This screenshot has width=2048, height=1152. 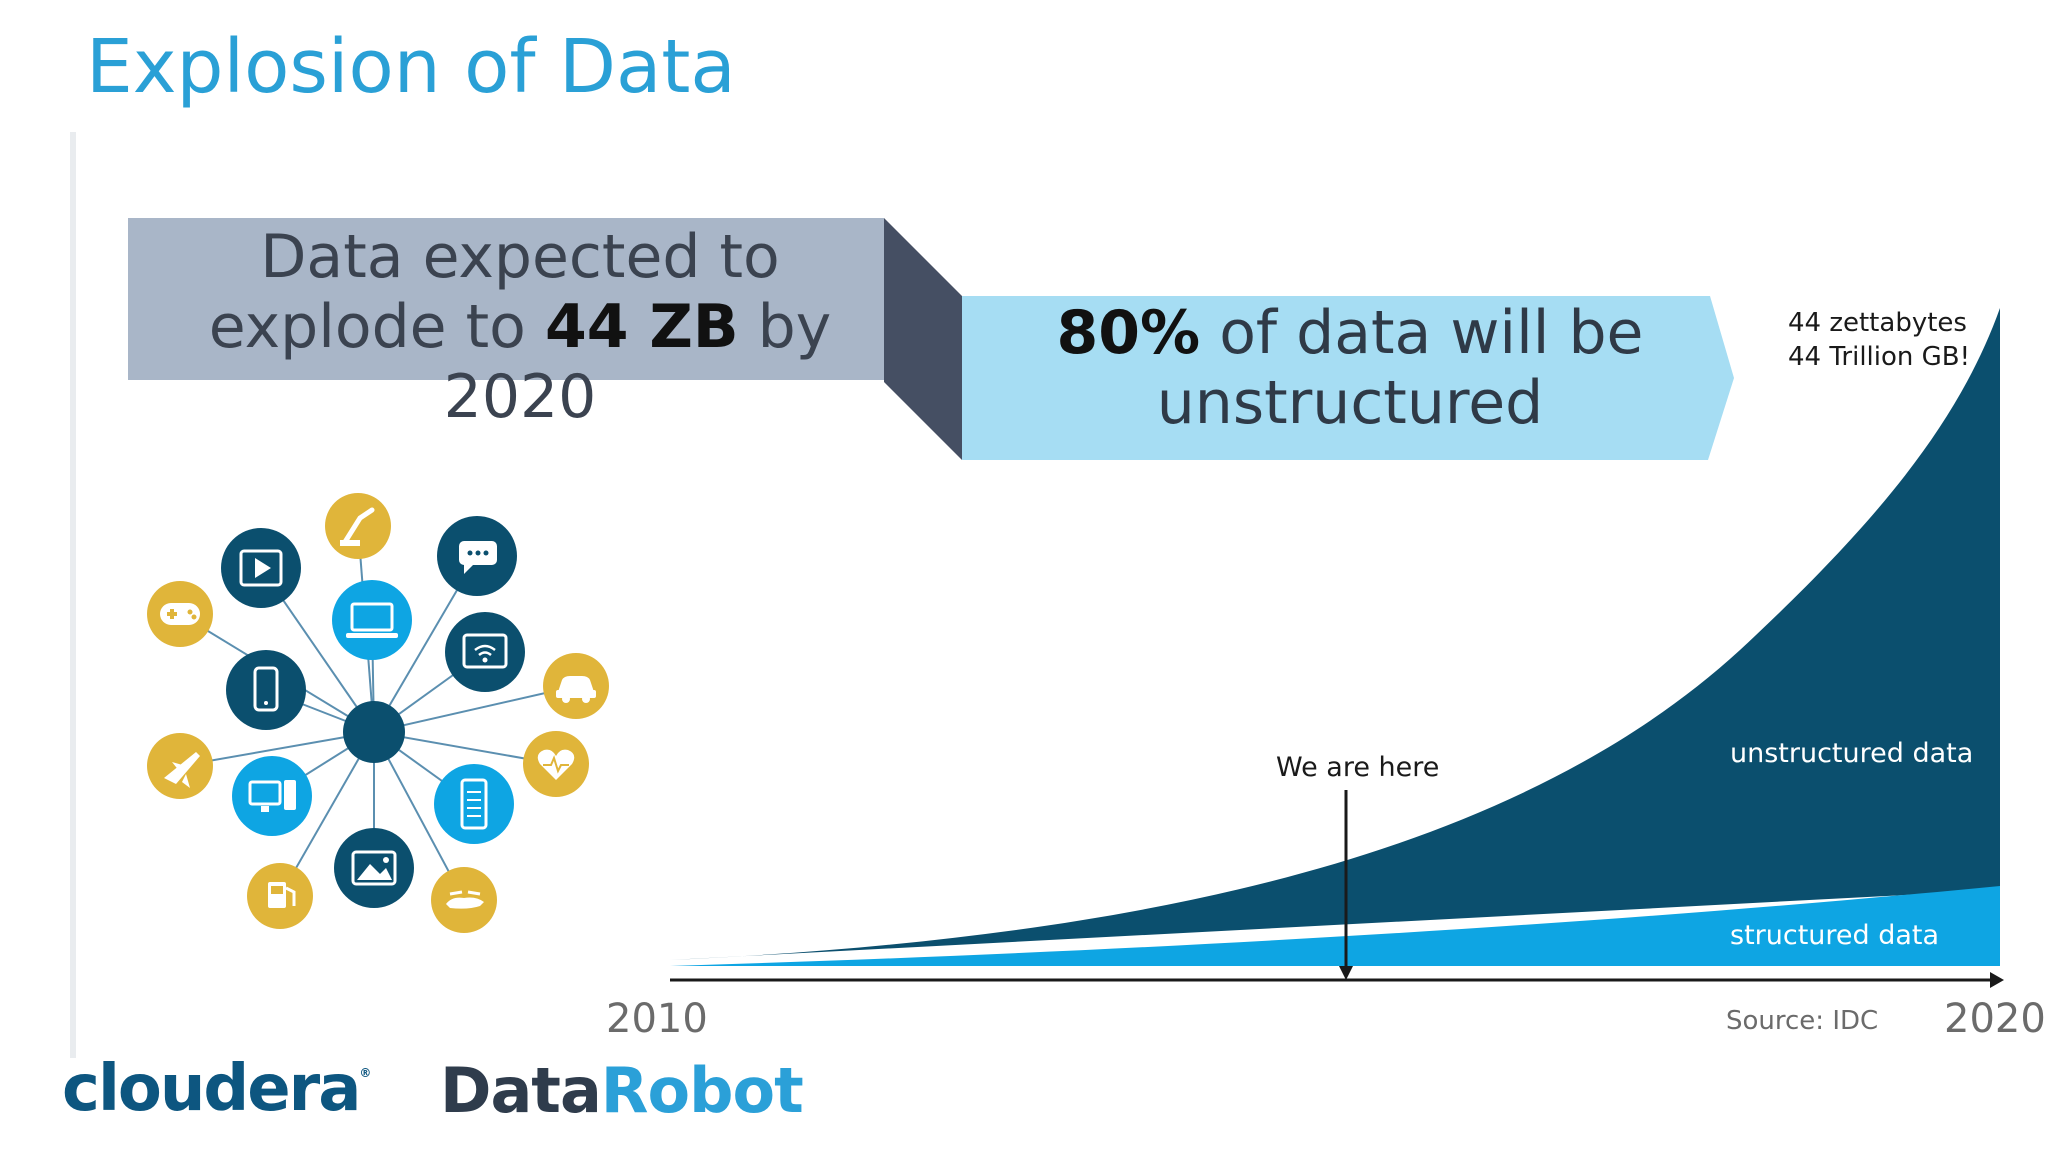 I want to click on callout-fold-shadow, so click(x=923, y=339).